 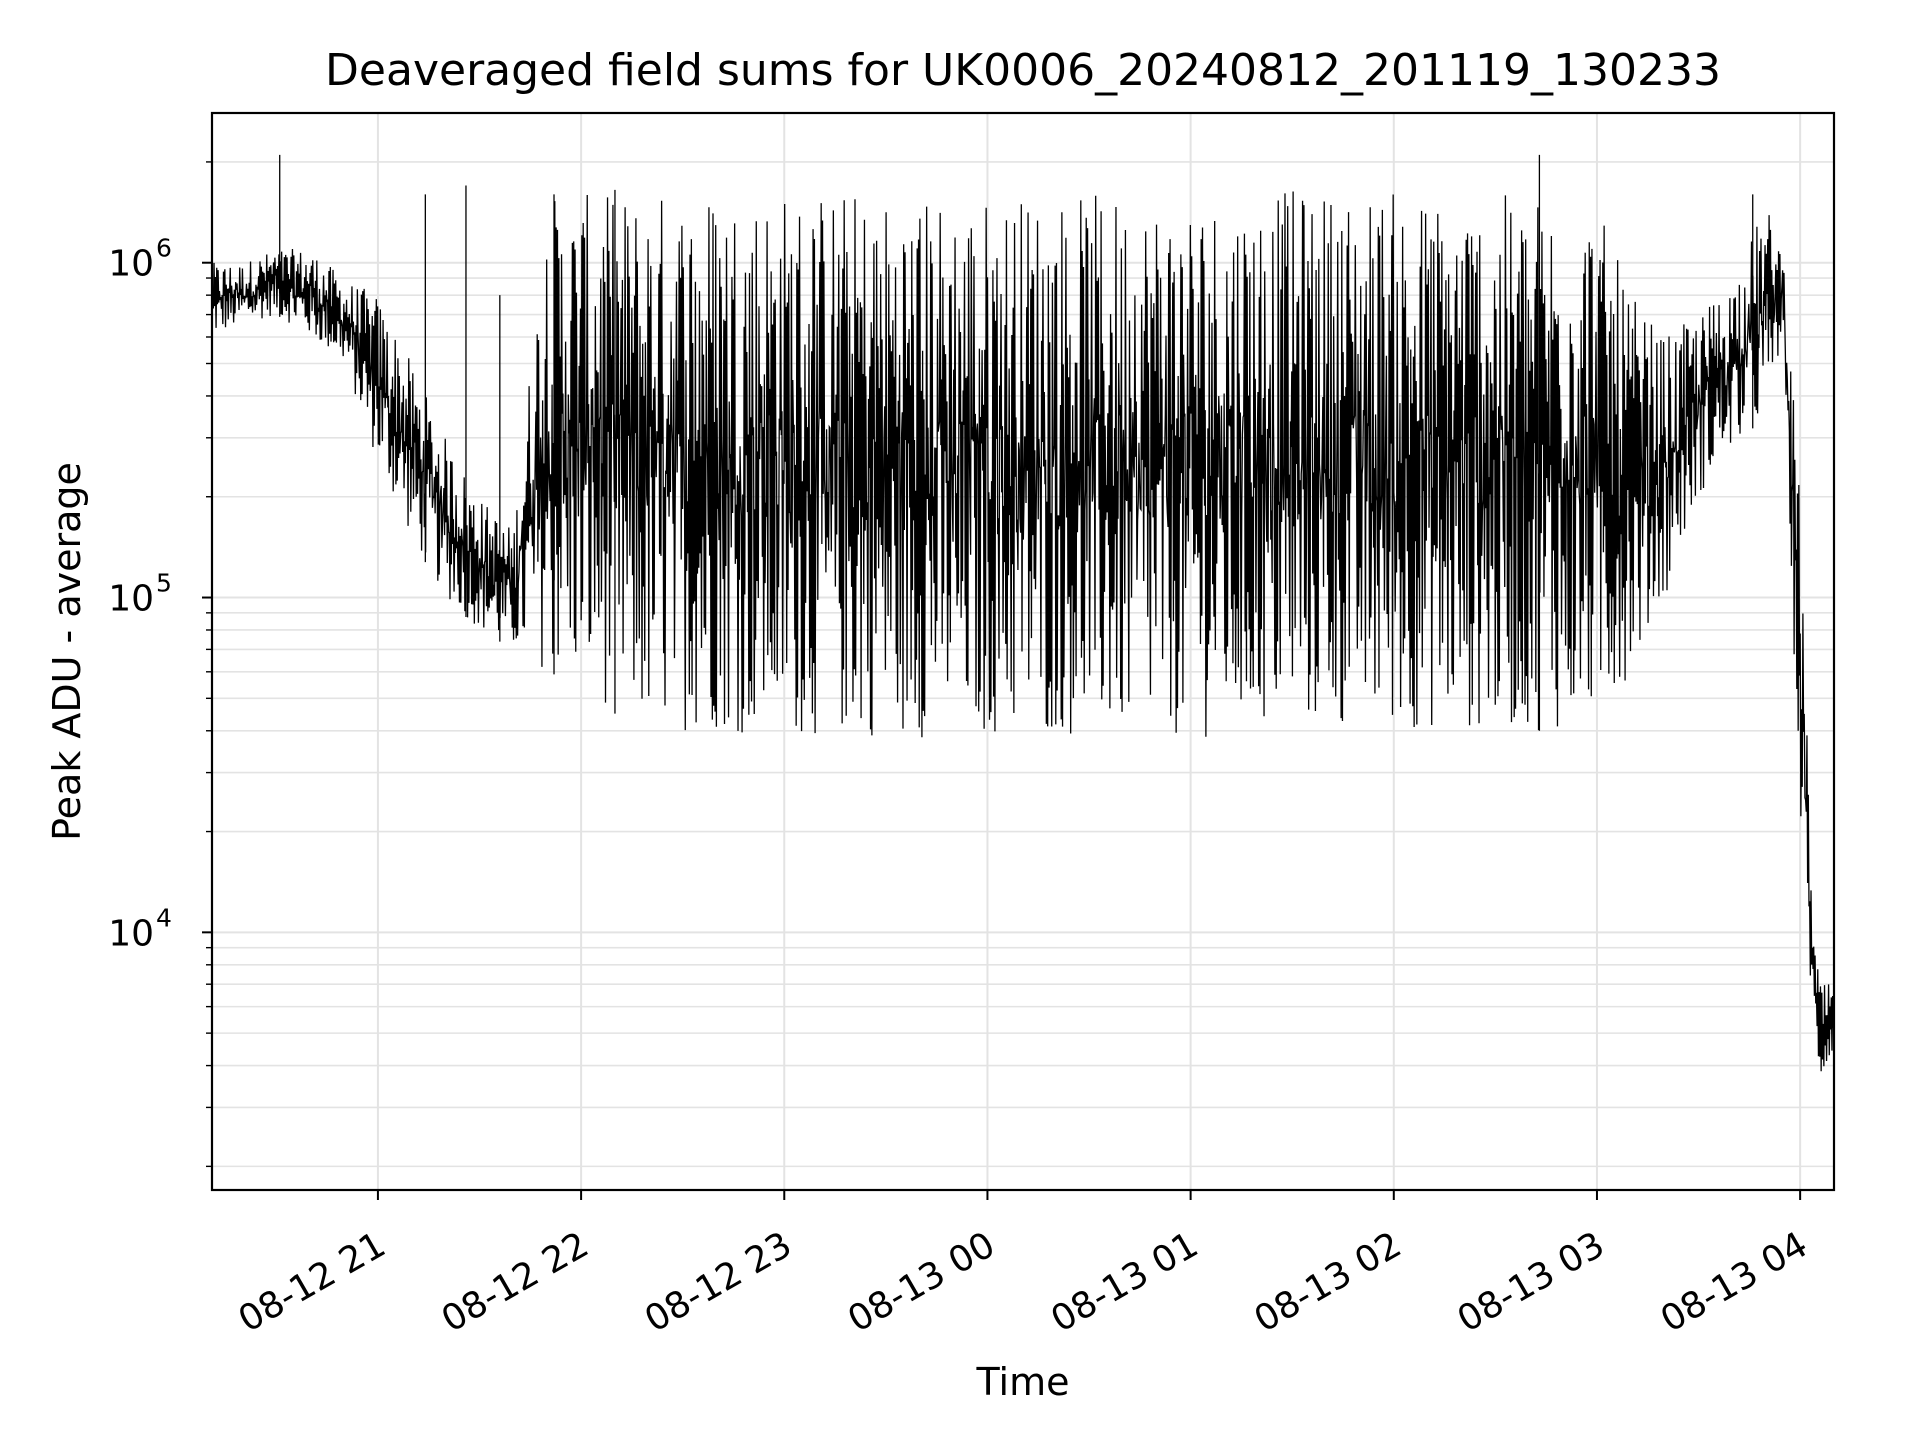 I want to click on x-tick-label: 08-12 23, so click(x=718, y=1282).